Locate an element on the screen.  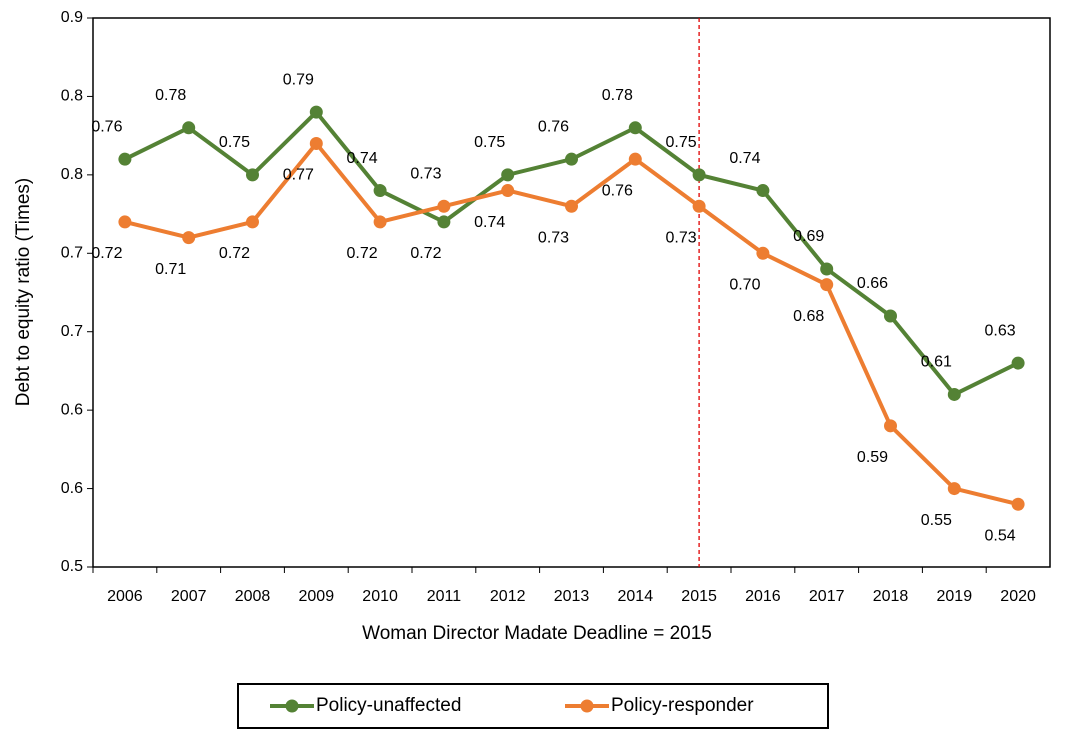
data-label: 0.69 is located at coordinates (808, 236).